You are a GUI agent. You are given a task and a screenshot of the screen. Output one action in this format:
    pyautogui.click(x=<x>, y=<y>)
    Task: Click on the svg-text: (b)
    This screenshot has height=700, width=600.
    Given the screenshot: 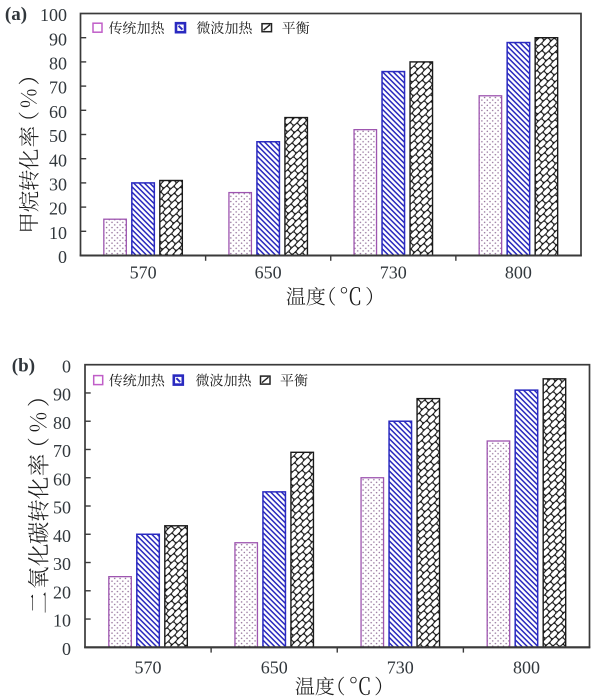 What is the action you would take?
    pyautogui.click(x=23, y=365)
    